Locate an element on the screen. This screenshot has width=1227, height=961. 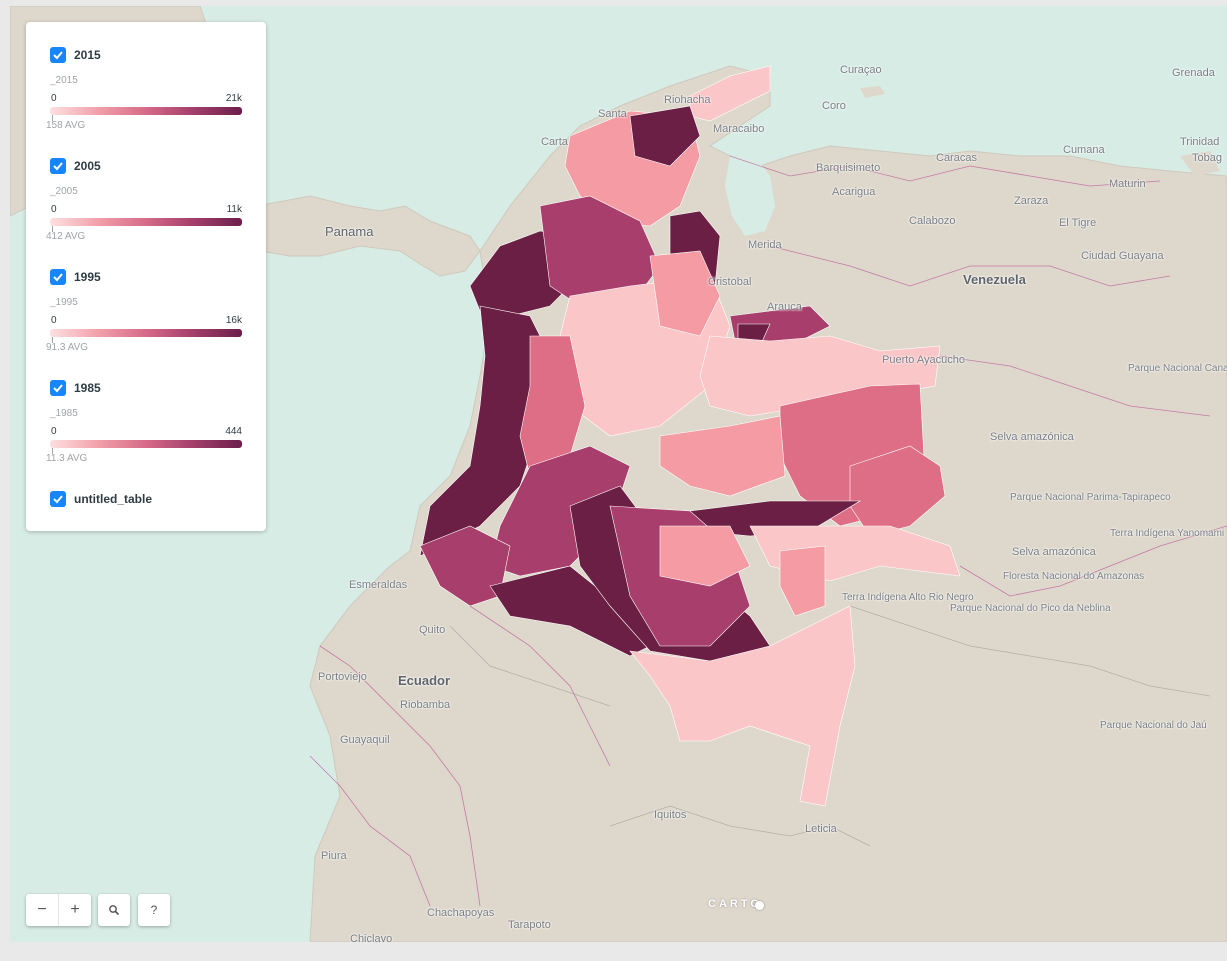
place-label: Santa is located at coordinates (612, 114).